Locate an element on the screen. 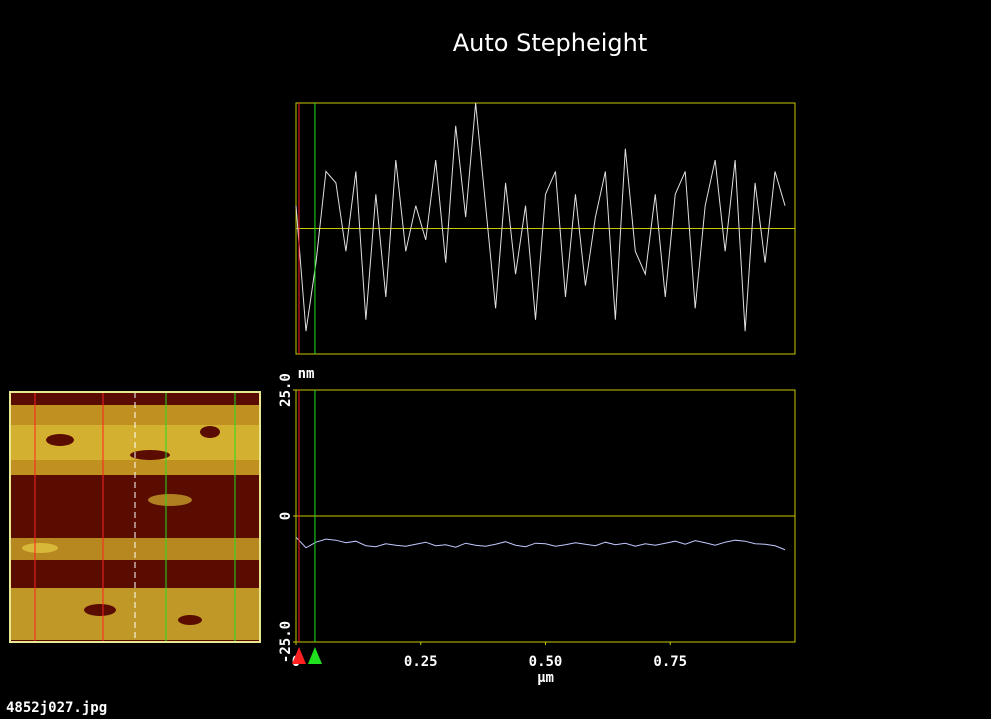  x-tick-label: 0.50 is located at coordinates (546, 662).